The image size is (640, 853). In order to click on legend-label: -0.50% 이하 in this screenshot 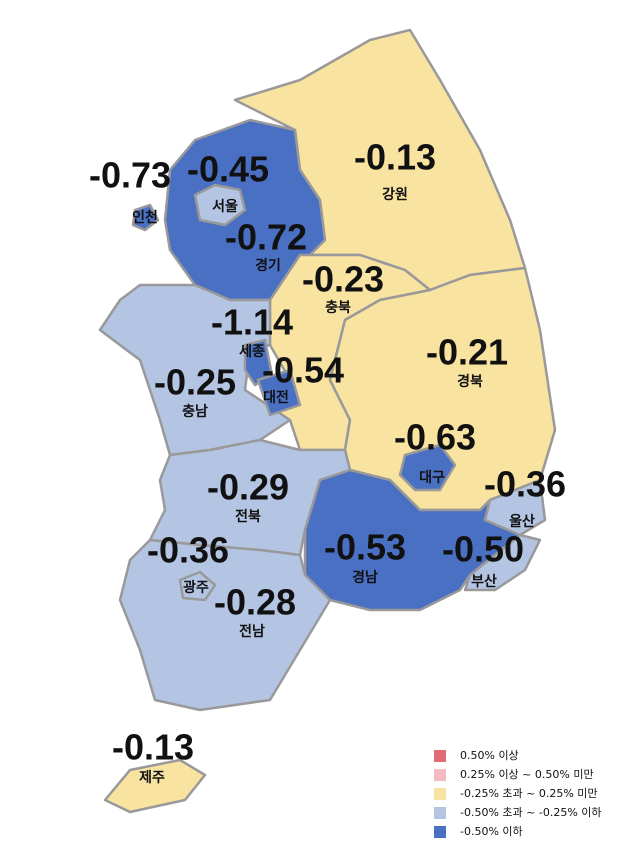, I will do `click(491, 831)`.